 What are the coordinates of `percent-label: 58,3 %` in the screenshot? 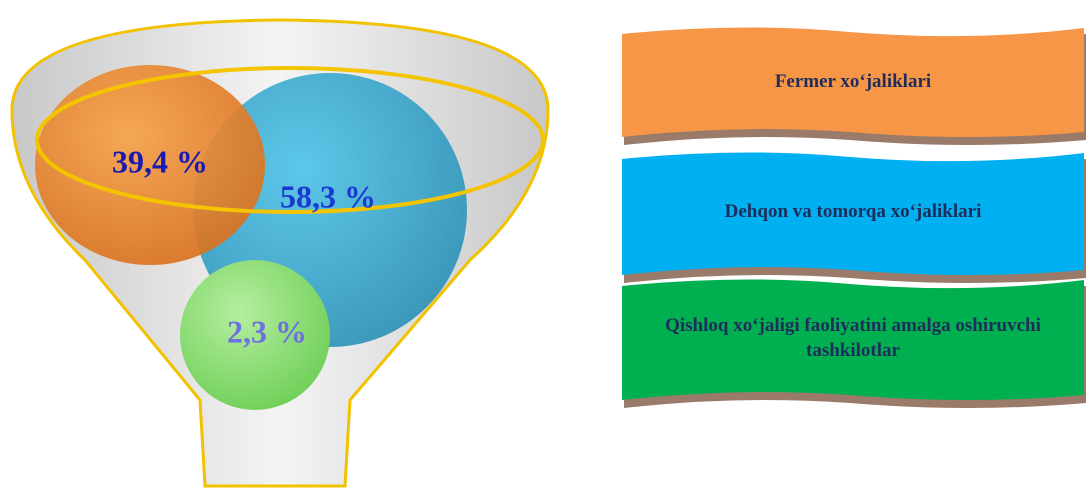 It's located at (328, 196).